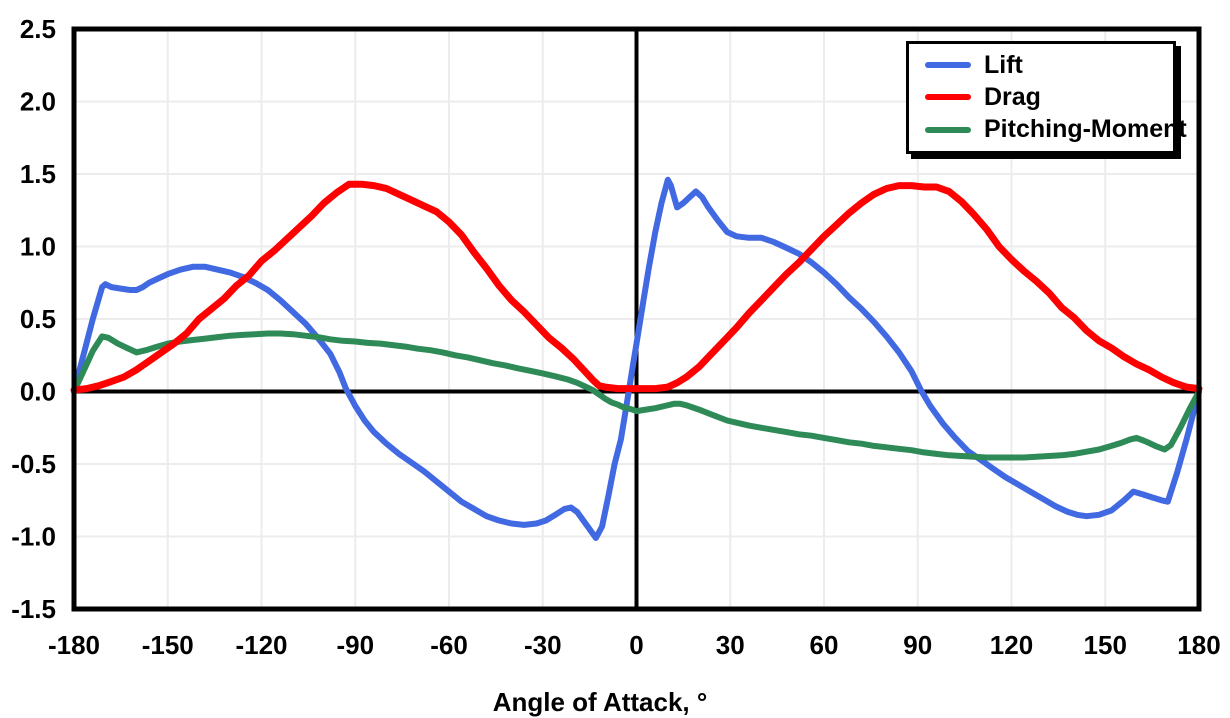 This screenshot has width=1230, height=718. What do you see at coordinates (948, 129) in the screenshot?
I see `pitching-moment-line-swatch` at bounding box center [948, 129].